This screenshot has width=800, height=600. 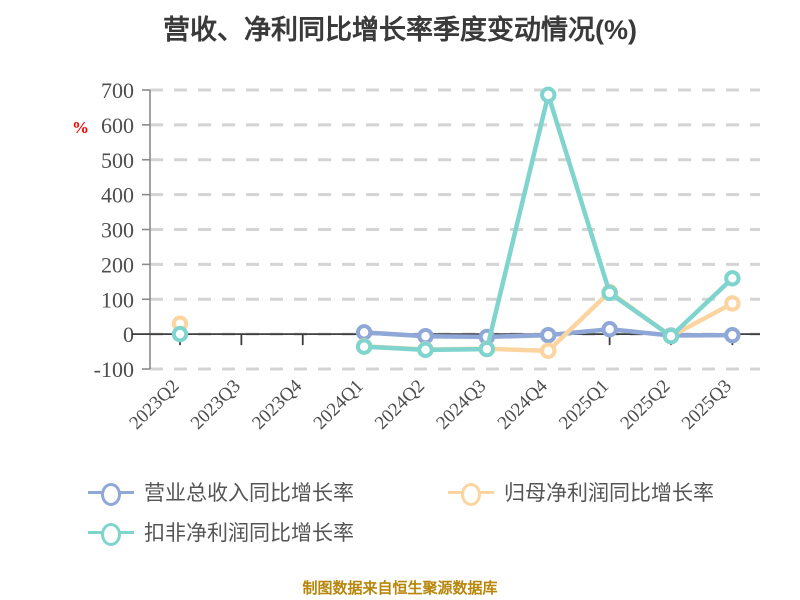 I want to click on legend-item-deducted-profit: 扣非净利润同比增长率, so click(x=268, y=532).